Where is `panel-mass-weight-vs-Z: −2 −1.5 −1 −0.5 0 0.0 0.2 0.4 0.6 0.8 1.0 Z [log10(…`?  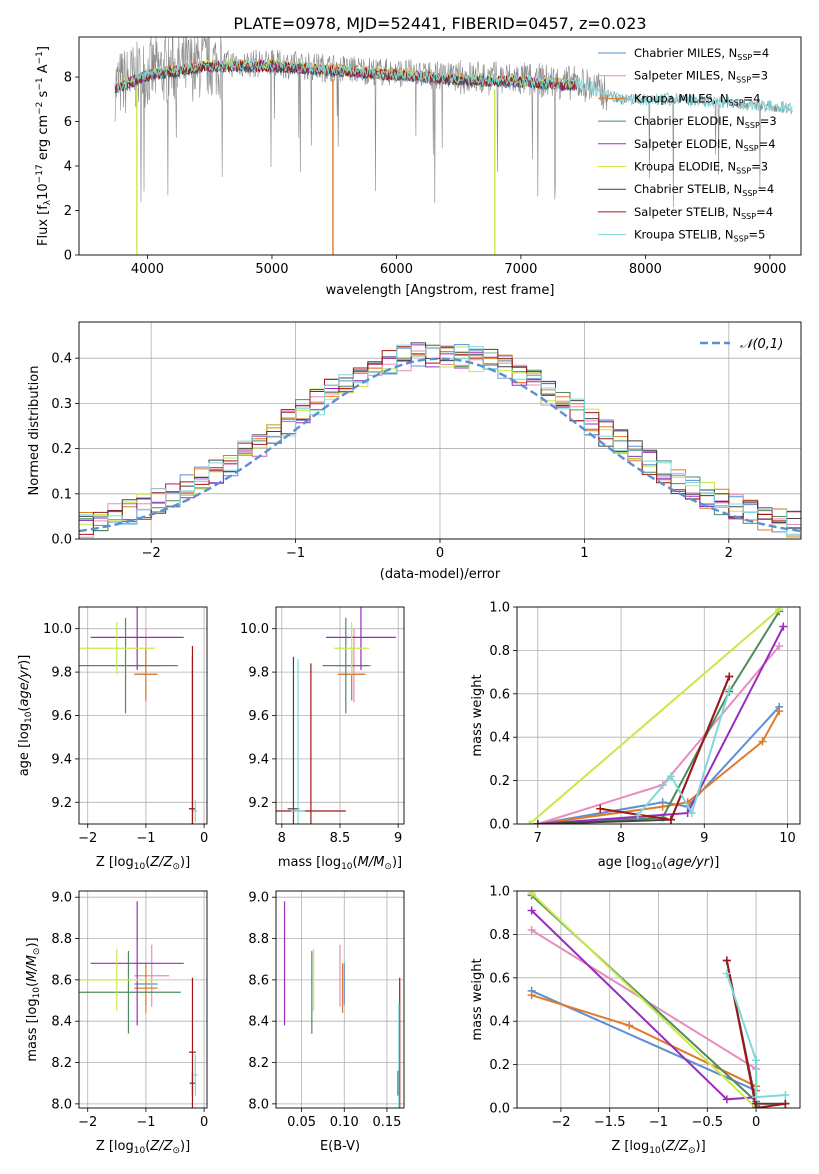
panel-mass-weight-vs-Z: −2 −1.5 −1 −0.5 0 0.0 0.2 0.4 0.6 0.8 1.0 Z [log10(… is located at coordinates (635, 1020).